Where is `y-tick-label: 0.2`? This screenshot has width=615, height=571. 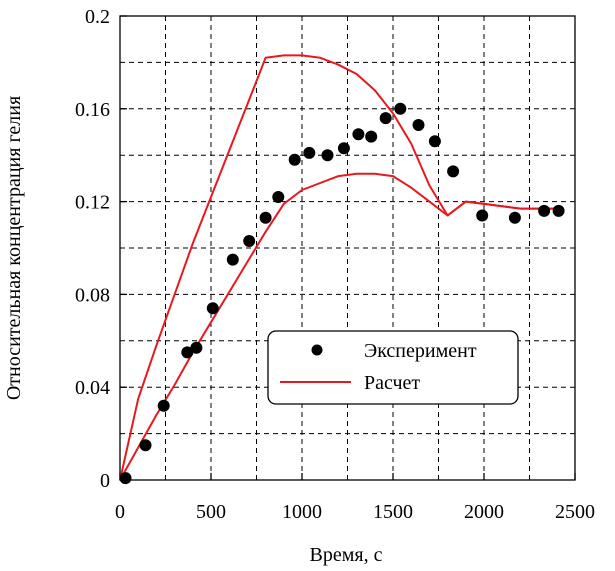 y-tick-label: 0.2 is located at coordinates (97, 17).